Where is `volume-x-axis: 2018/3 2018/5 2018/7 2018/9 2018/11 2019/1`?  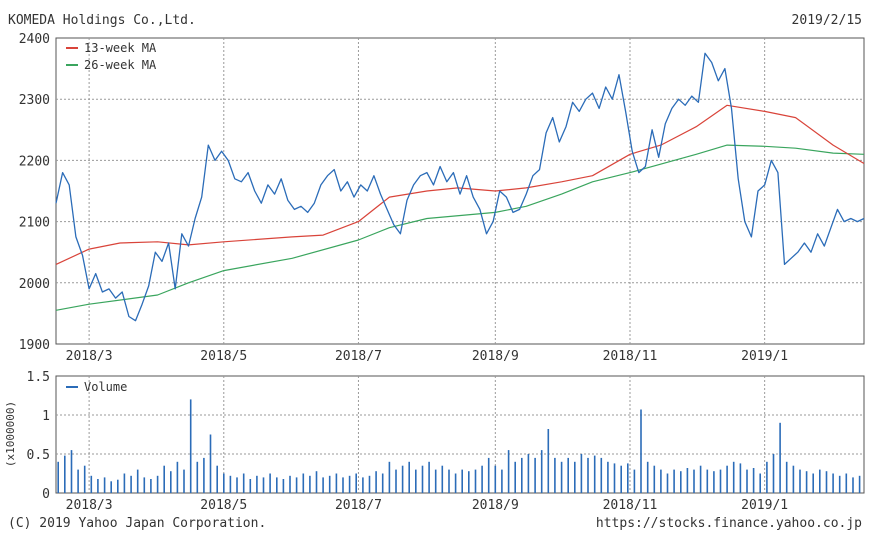
volume-x-axis: 2018/3 2018/5 2018/7 2018/9 2018/11 2019/1 is located at coordinates (427, 505).